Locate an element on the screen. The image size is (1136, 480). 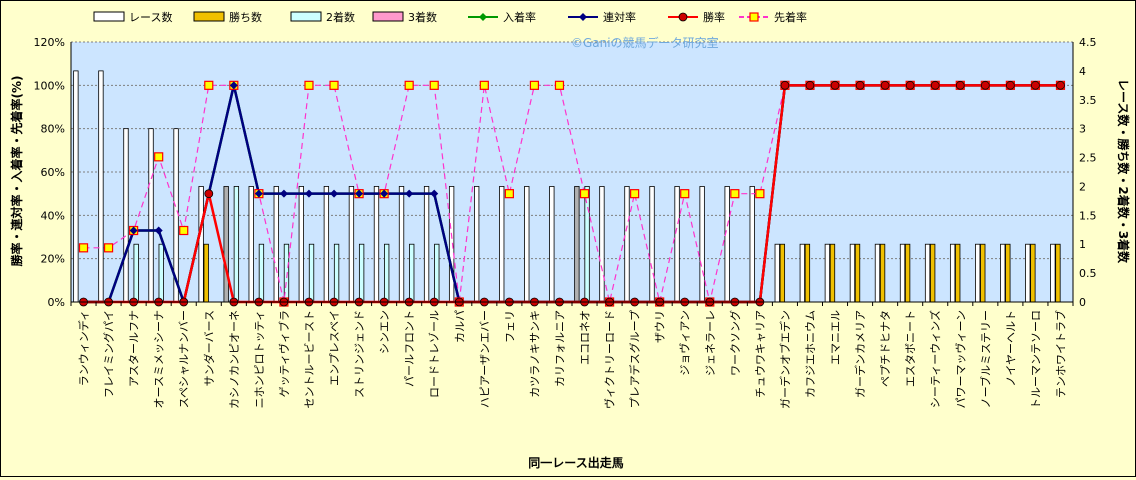
right-axis-title: レース数・勝ち数・2着数・3着数 is located at coordinates (1123, 171).